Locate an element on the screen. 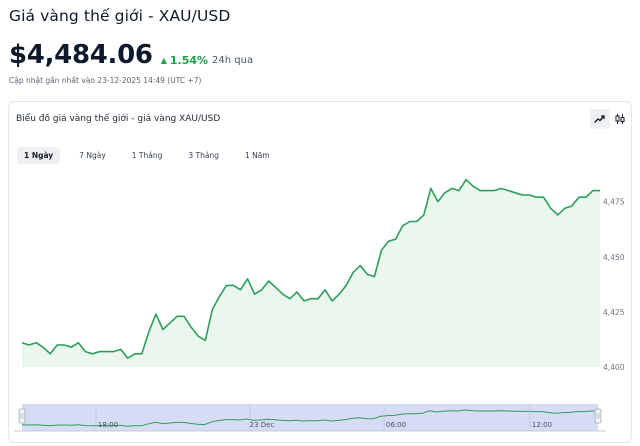  price-row: $4,484.06 ▲ 1.54% 24h qua is located at coordinates (131, 55).